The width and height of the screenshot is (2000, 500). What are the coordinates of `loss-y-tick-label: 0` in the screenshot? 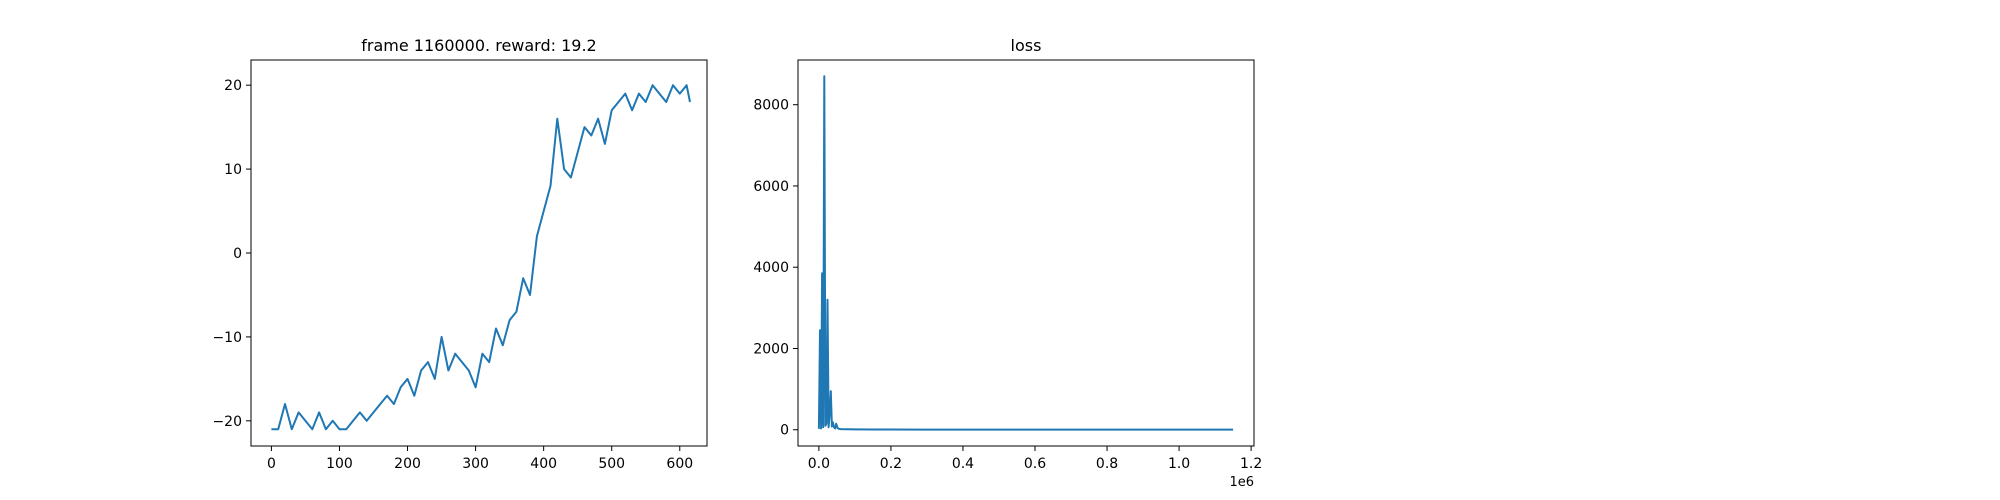 It's located at (784, 431).